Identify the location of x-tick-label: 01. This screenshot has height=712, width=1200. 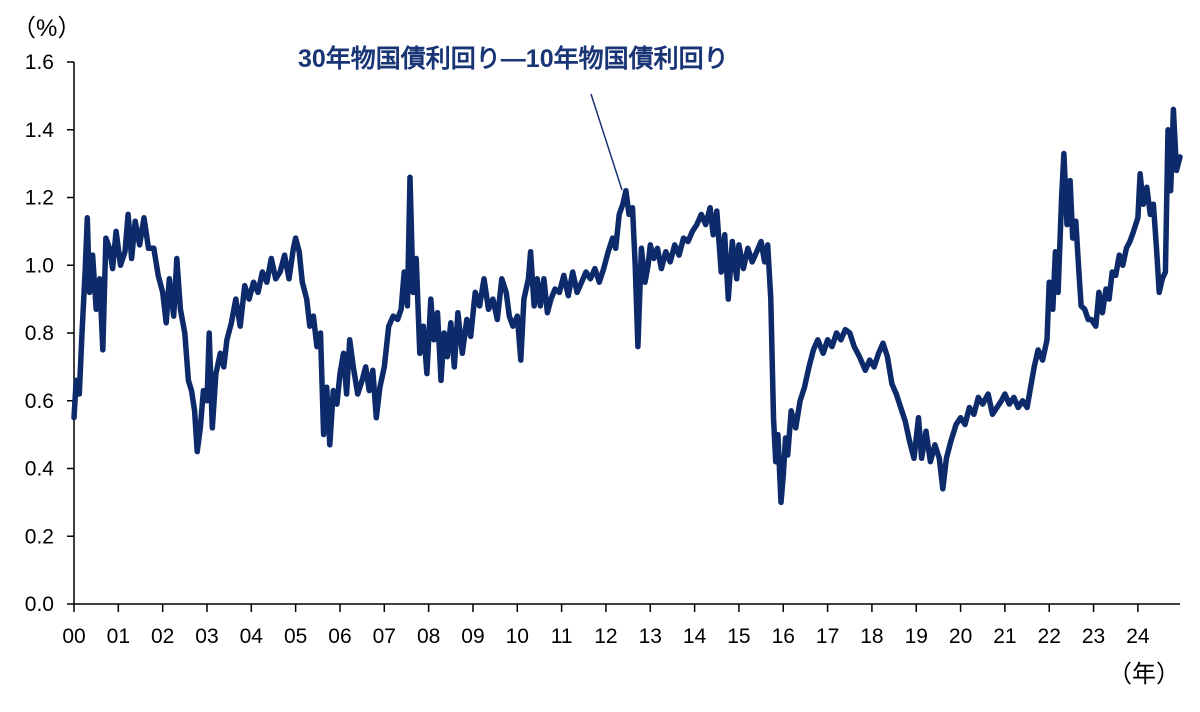
(118, 636).